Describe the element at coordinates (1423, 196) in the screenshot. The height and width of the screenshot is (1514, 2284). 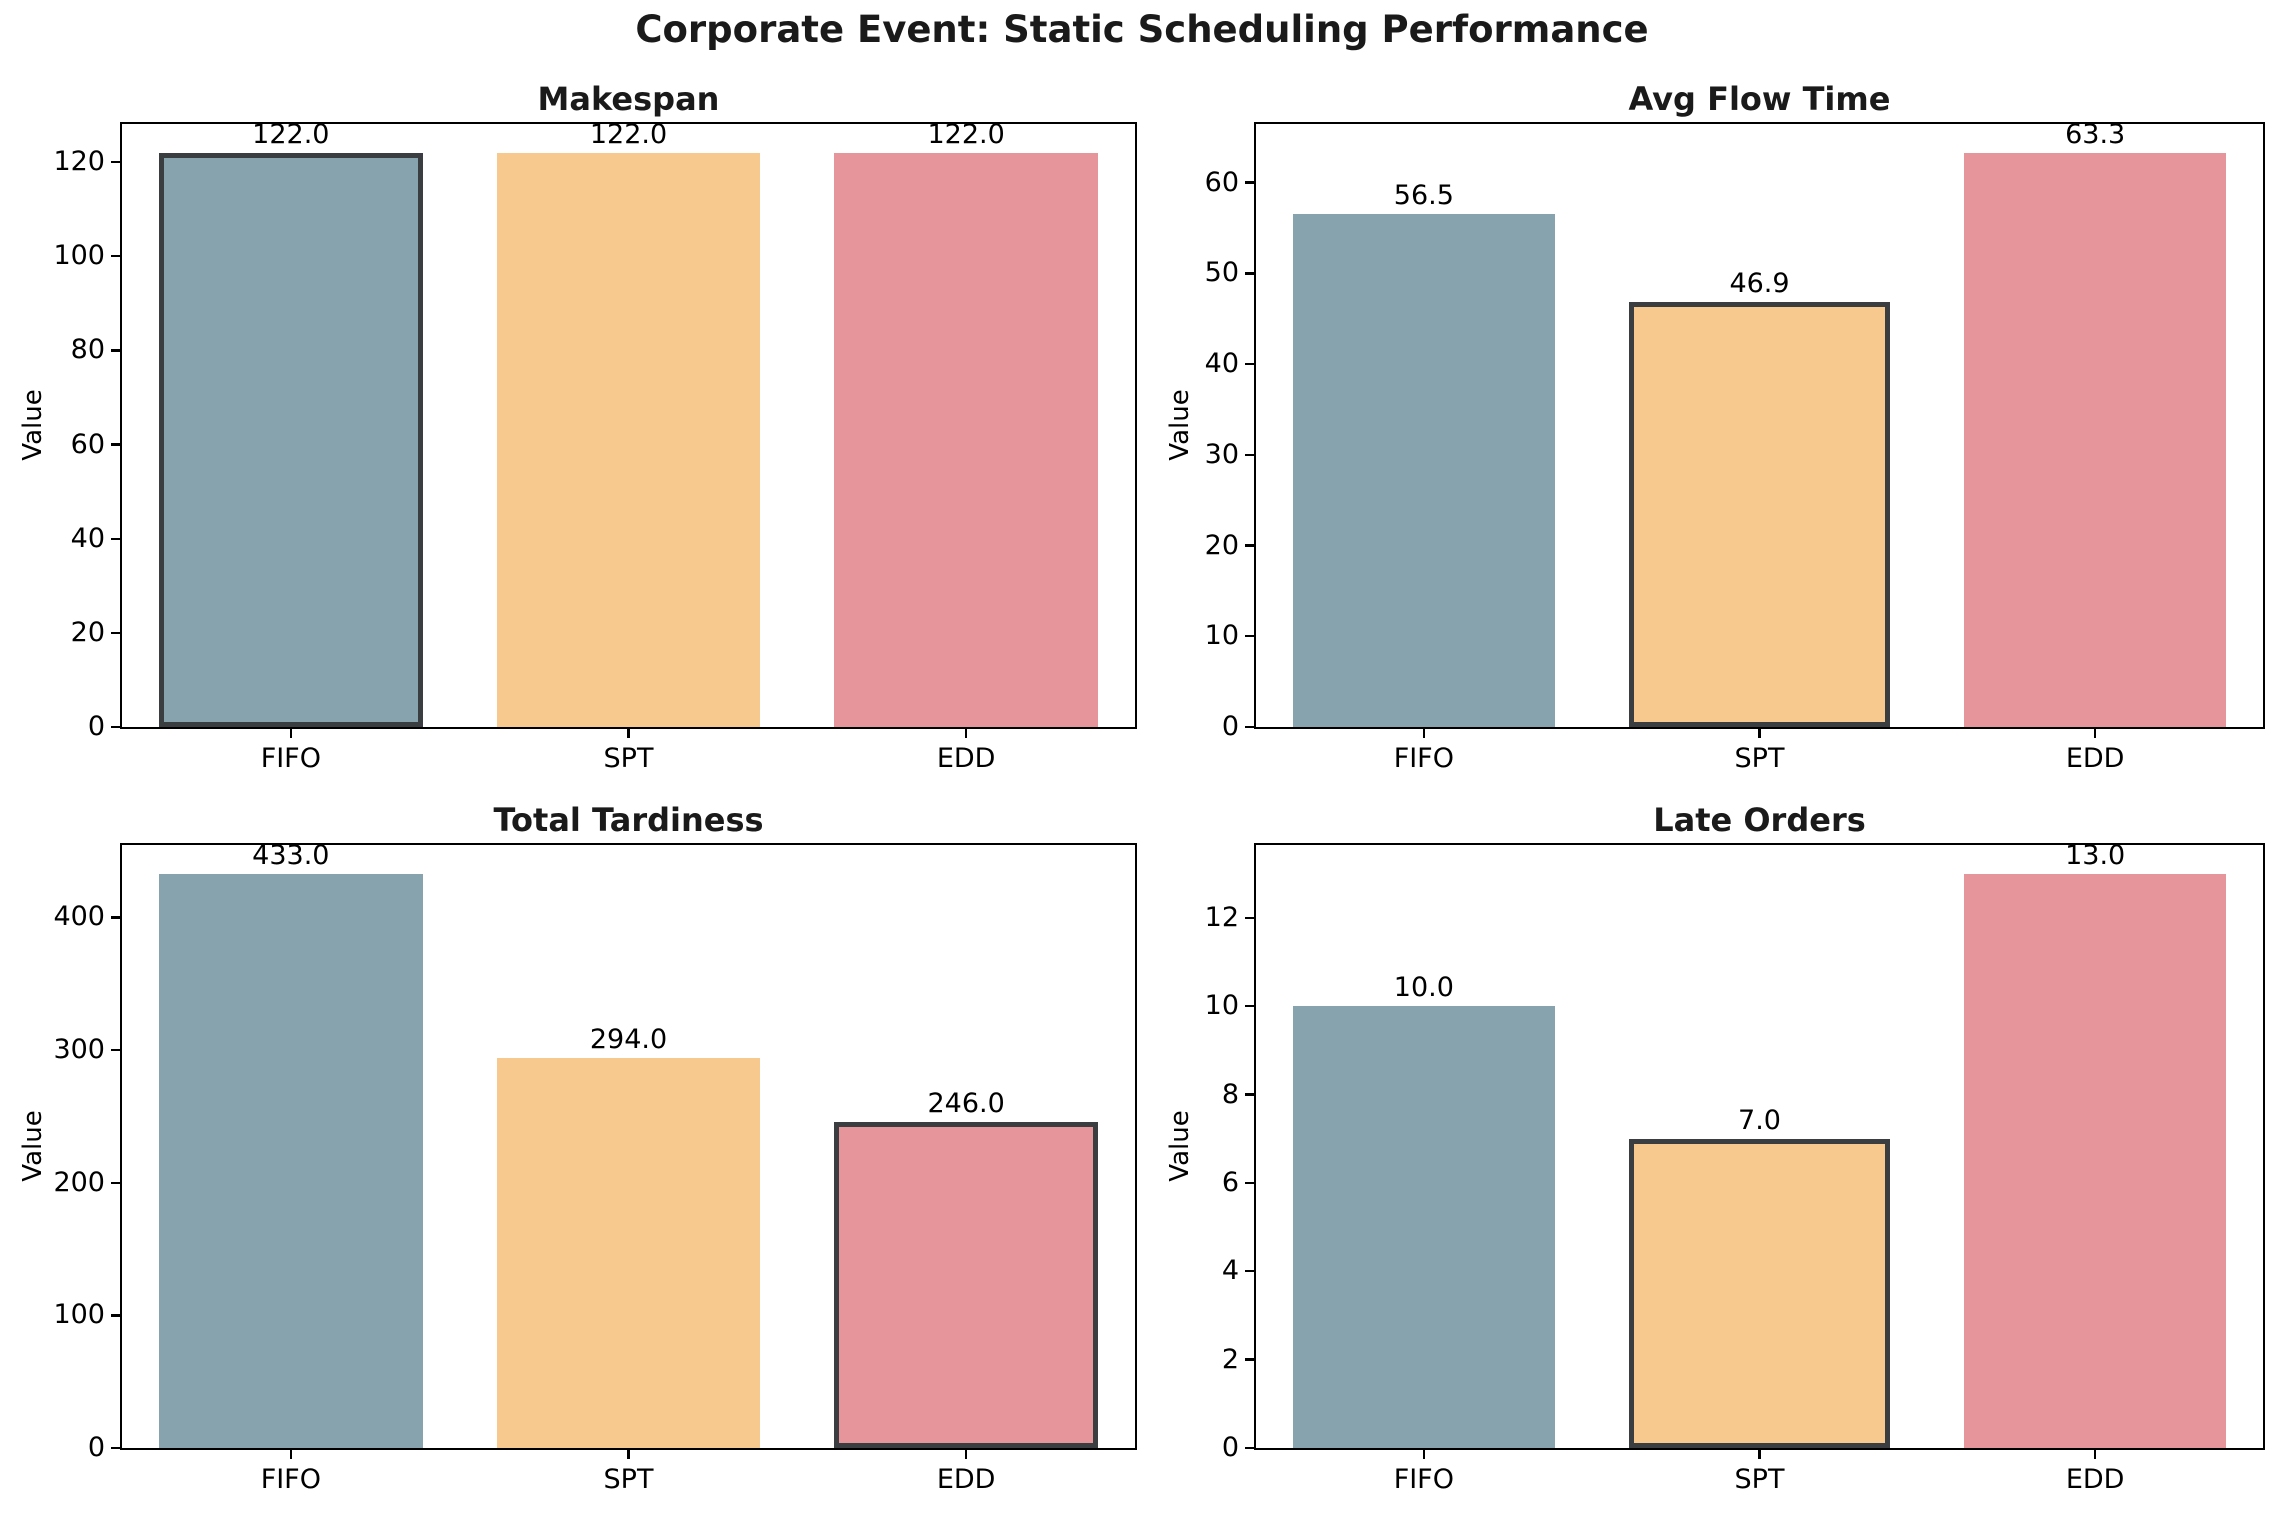
I see `bar-value-label: 56.5` at that location.